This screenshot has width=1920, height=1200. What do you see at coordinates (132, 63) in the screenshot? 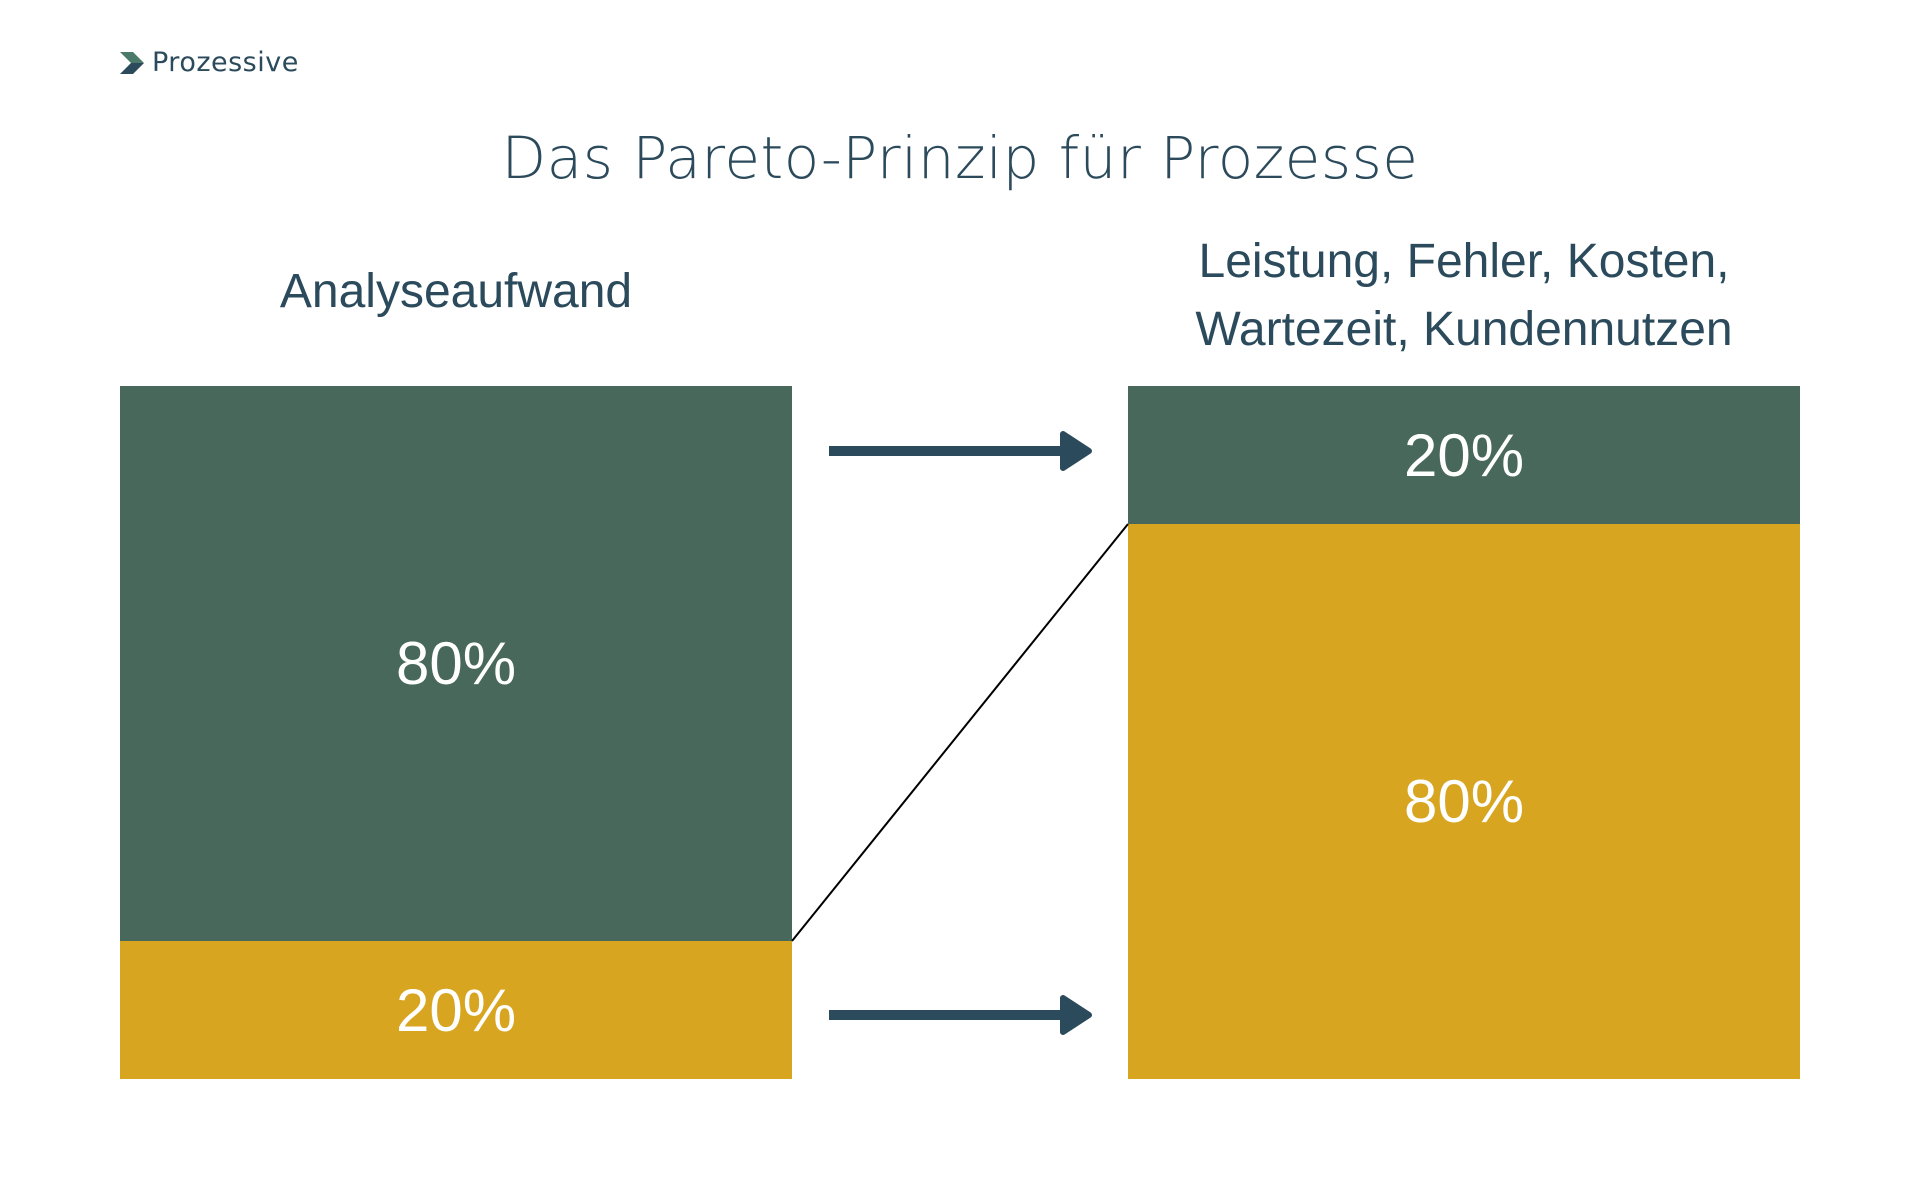
I see `chevron-right-icon` at bounding box center [132, 63].